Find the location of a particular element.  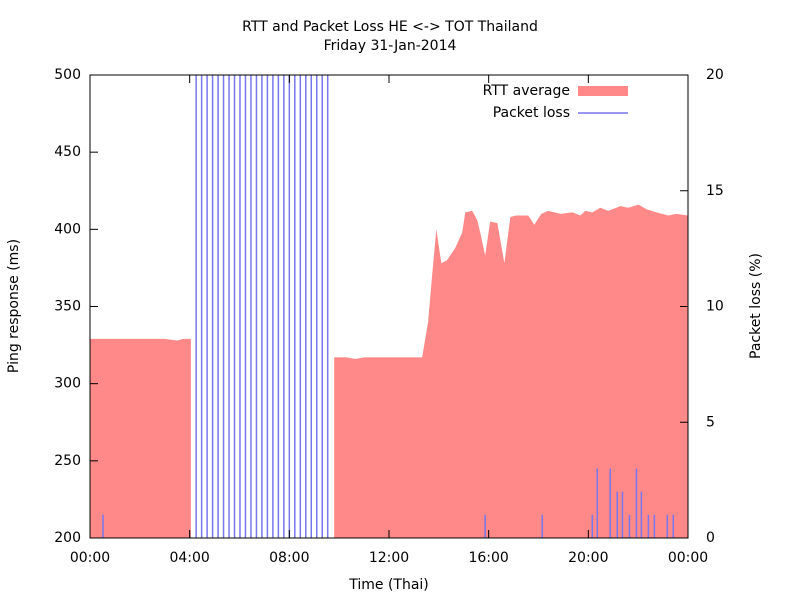

chart-subtitle: Friday 31-Jan-2014 is located at coordinates (390, 46).